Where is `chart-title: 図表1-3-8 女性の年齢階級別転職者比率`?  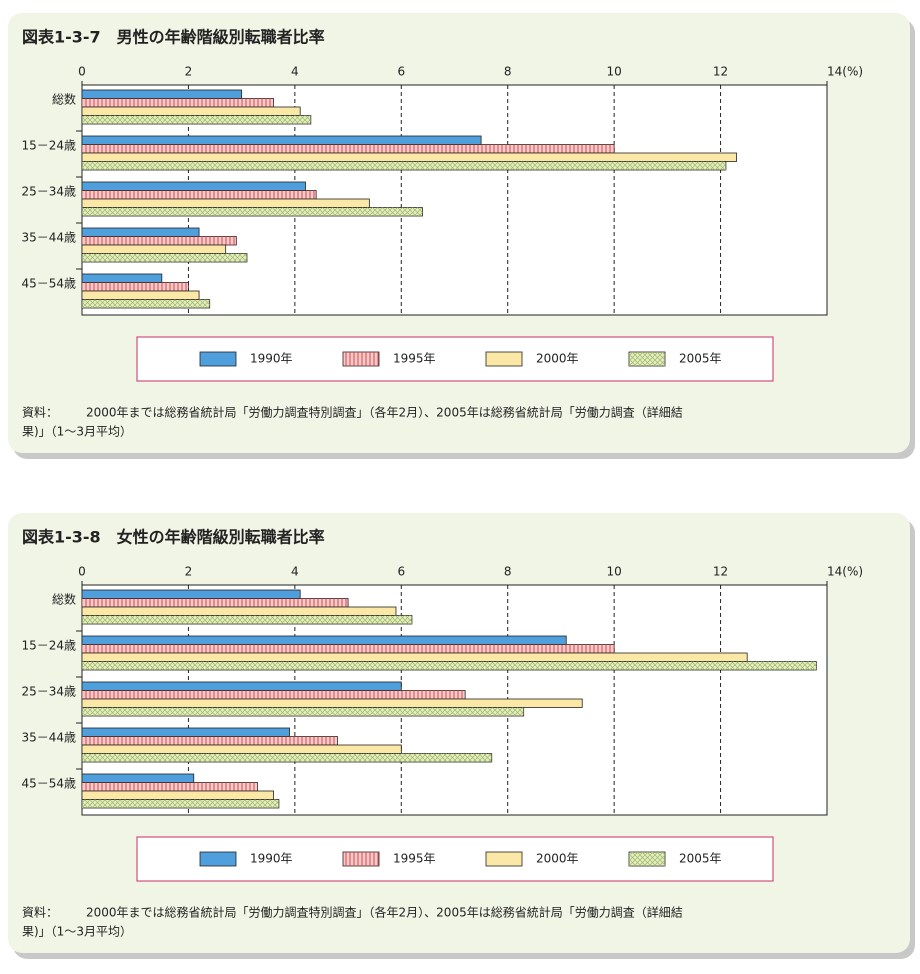
chart-title: 図表1-3-8 女性の年齢階級別転職者比率 is located at coordinates (173, 537).